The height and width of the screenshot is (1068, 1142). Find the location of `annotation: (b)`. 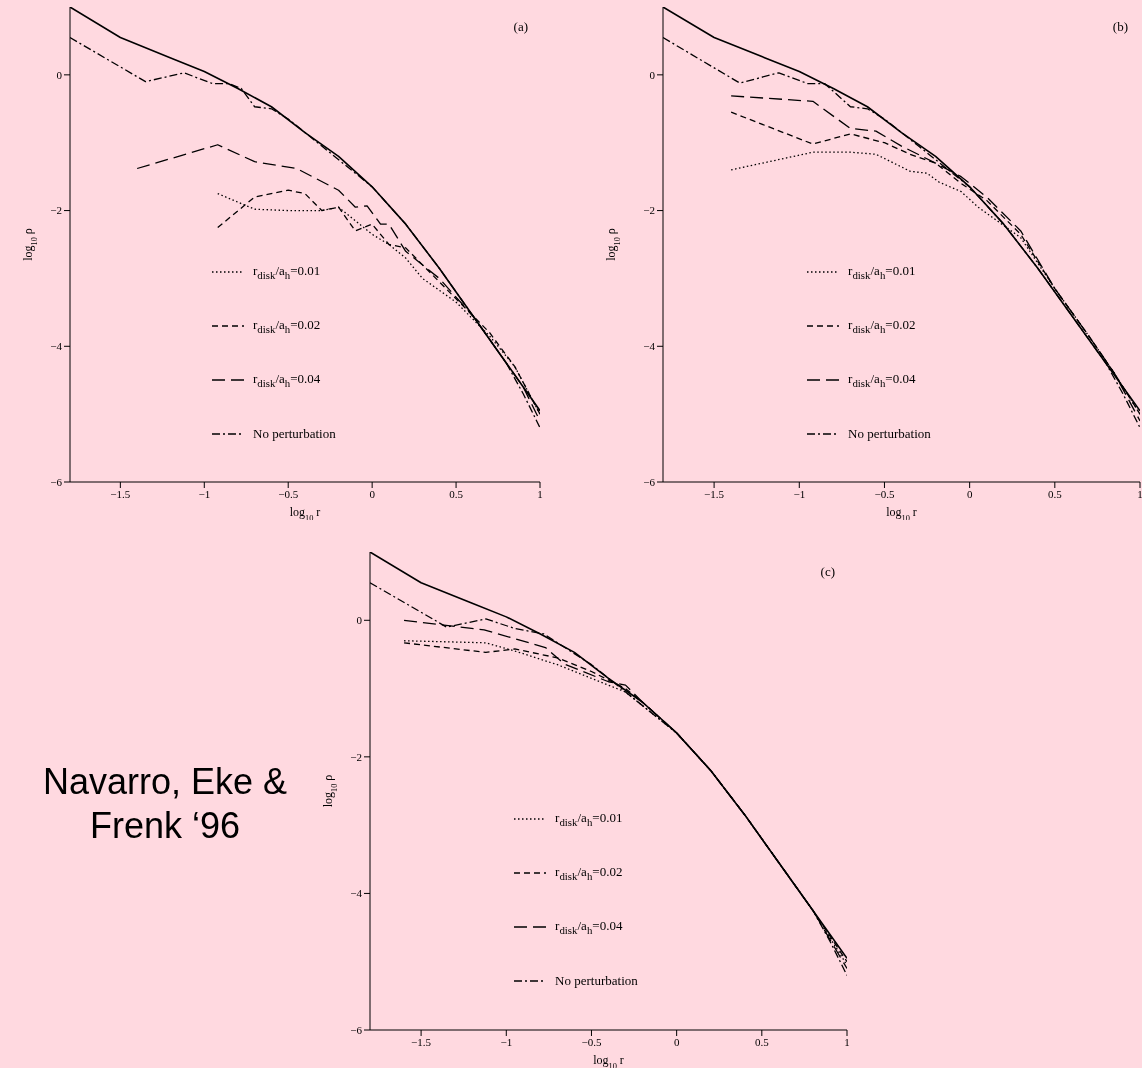

annotation: (b) is located at coordinates (1119, 27).